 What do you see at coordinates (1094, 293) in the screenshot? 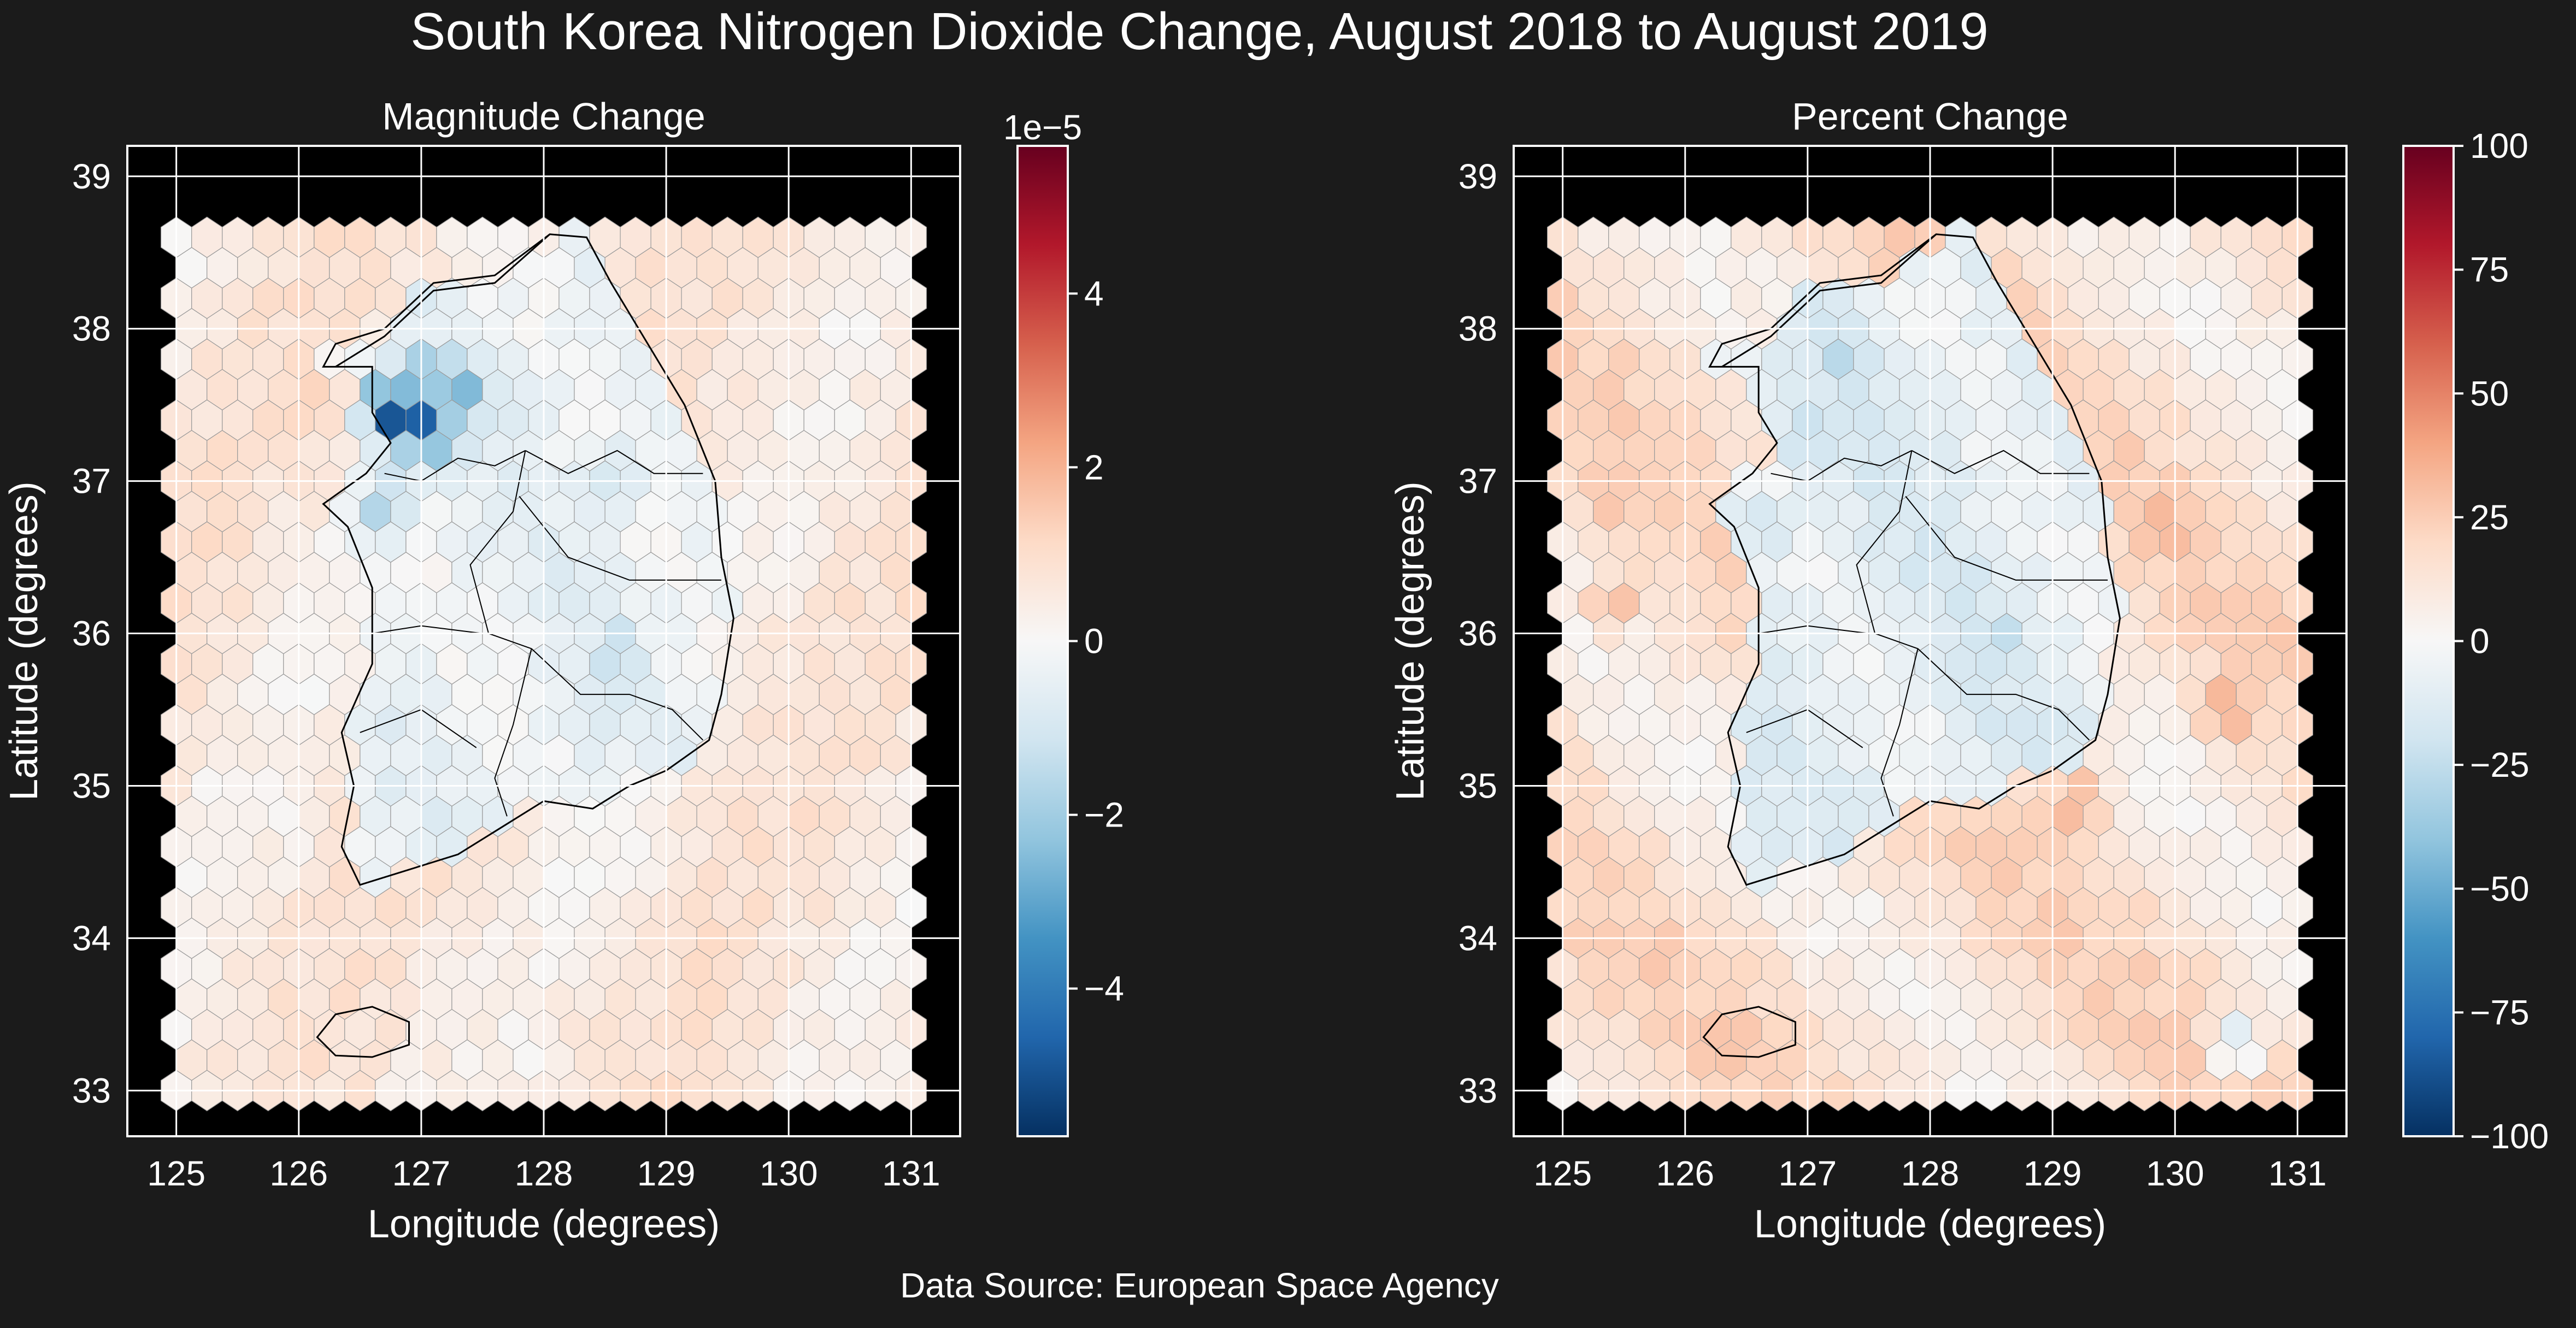
I see `colorbar-tick-label: 4` at bounding box center [1094, 293].